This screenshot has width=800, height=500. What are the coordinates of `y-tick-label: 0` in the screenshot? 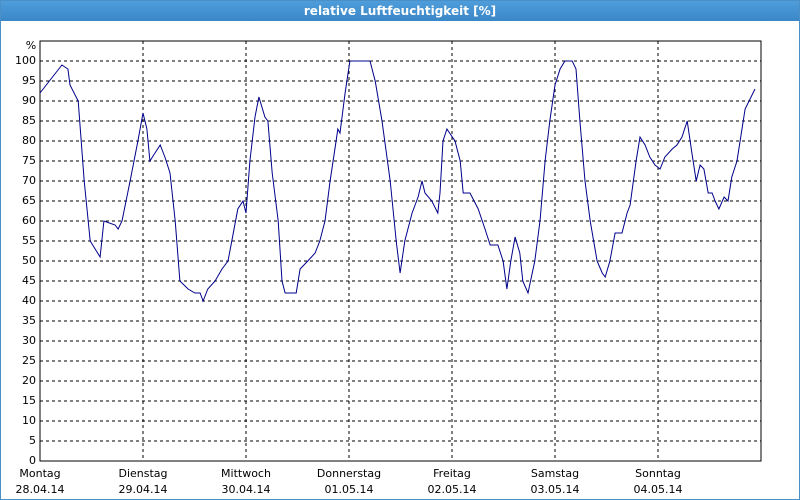 It's located at (32, 460).